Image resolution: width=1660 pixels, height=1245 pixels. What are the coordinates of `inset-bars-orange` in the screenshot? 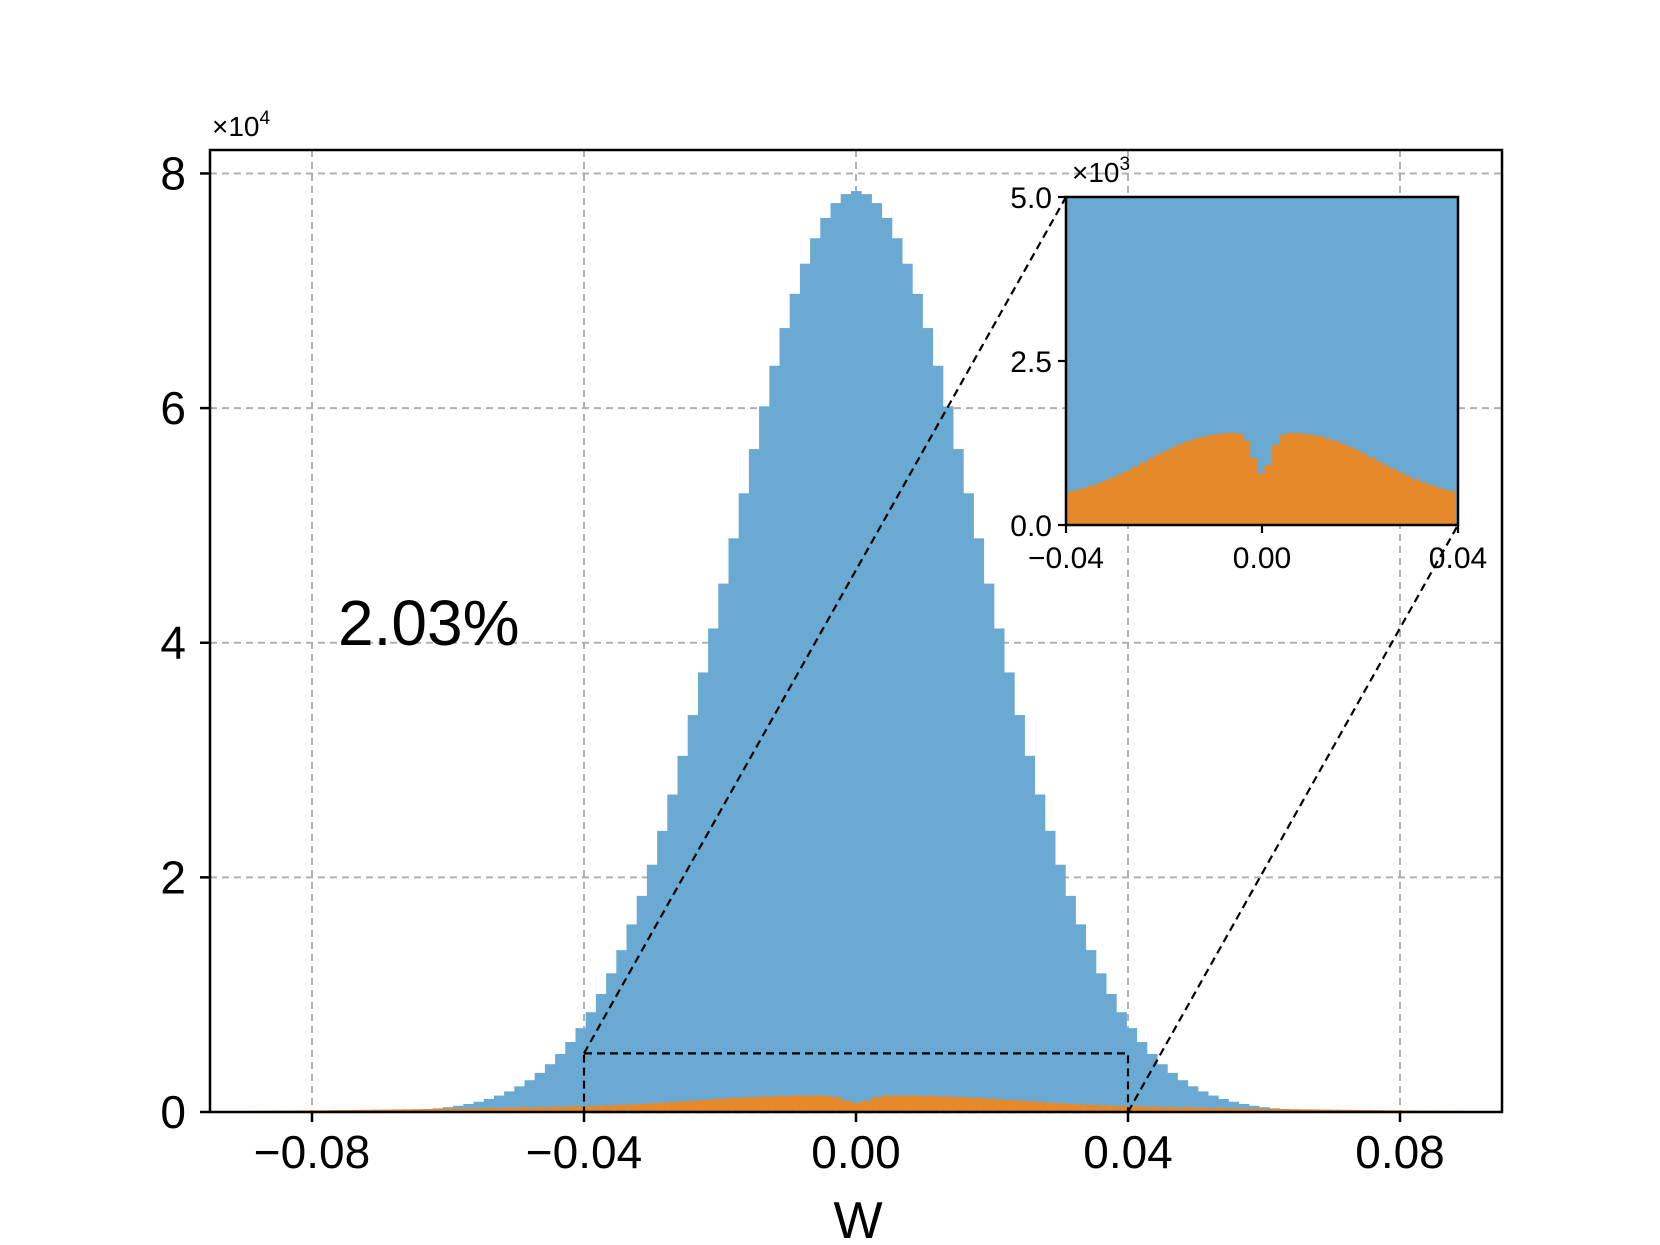 It's located at (1261, 478).